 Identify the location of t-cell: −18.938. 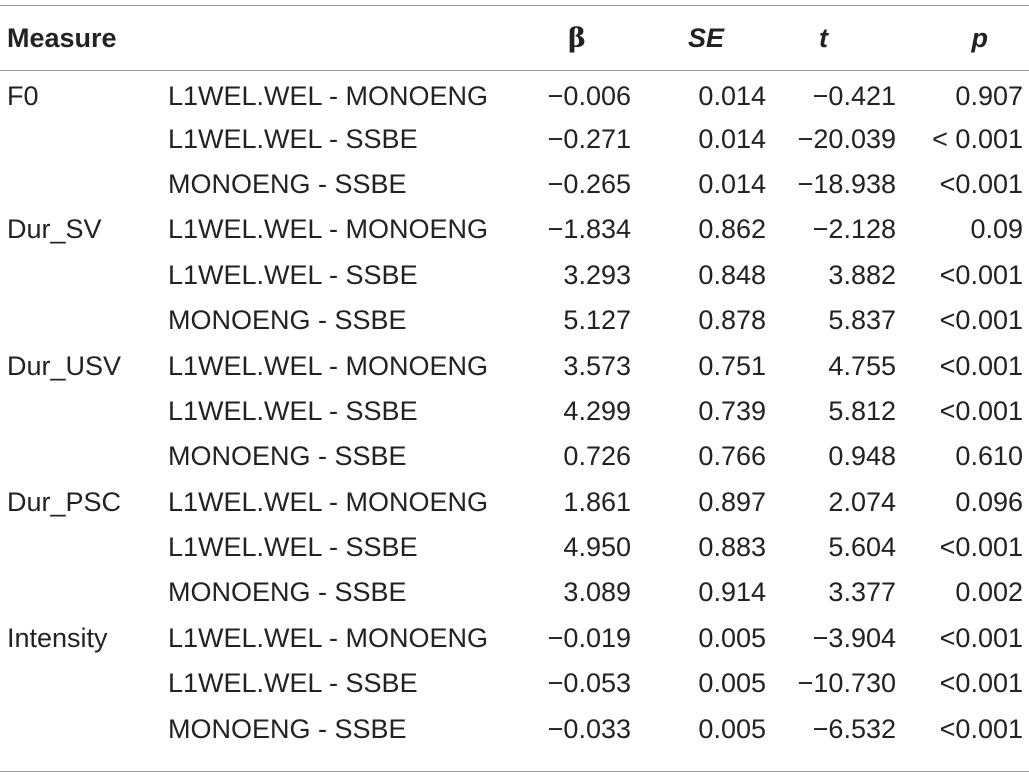
(846, 183).